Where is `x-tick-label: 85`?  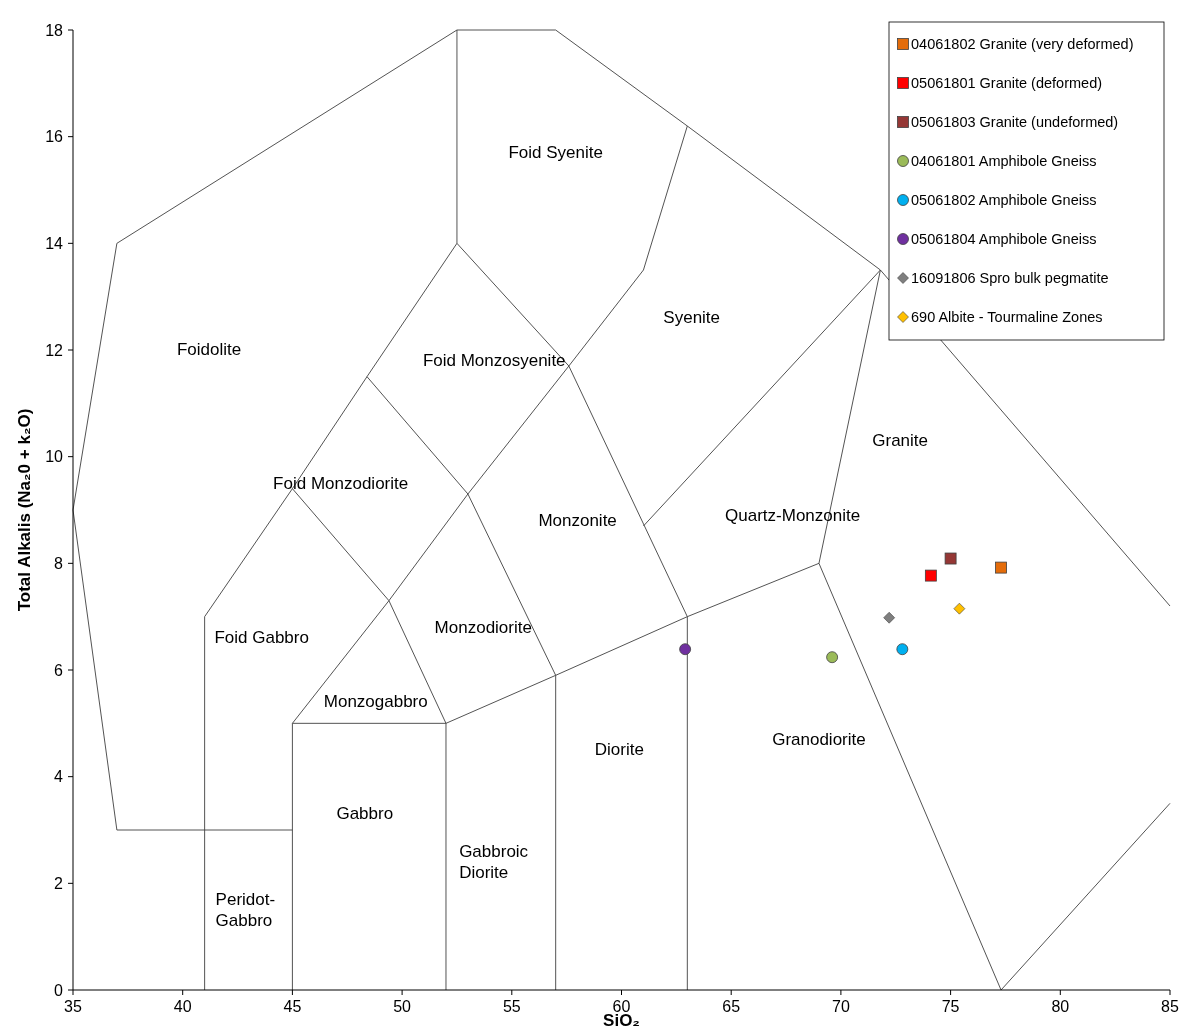 x-tick-label: 85 is located at coordinates (1170, 1006).